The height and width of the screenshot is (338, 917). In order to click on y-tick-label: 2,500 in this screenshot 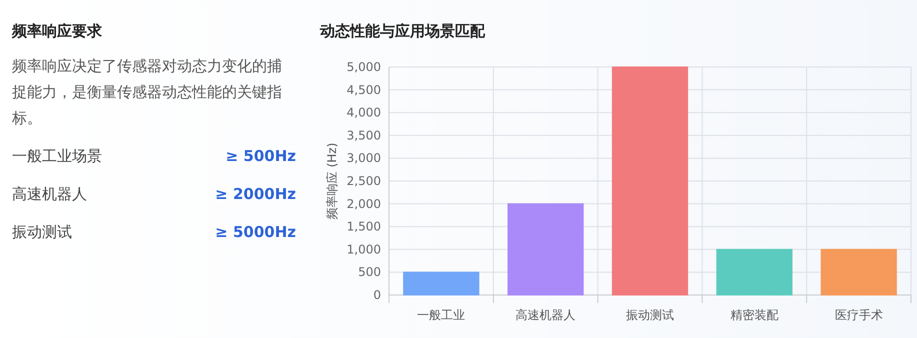, I will do `click(363, 181)`.